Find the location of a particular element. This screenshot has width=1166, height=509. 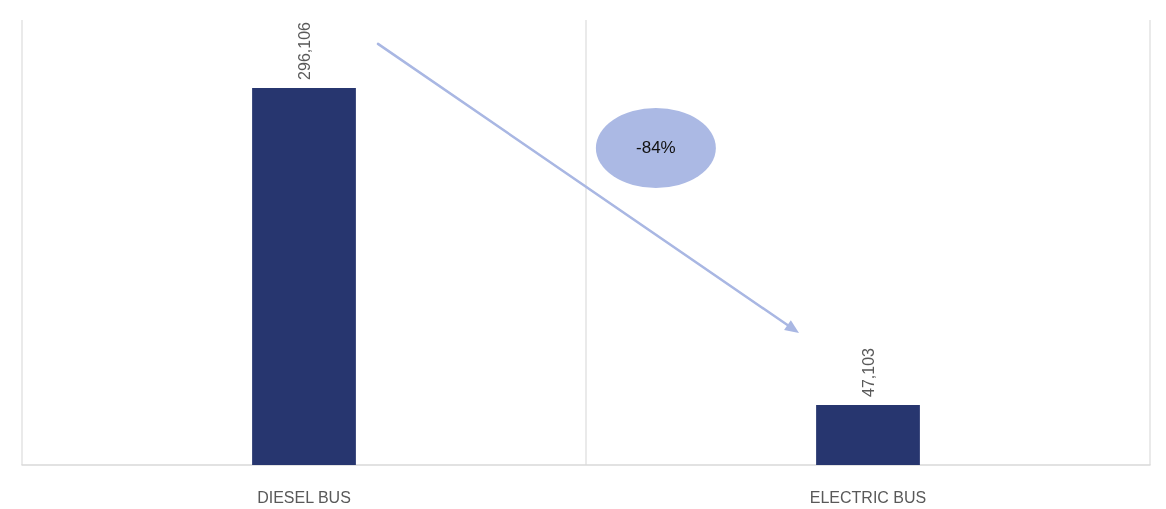

data-label: 296,106 is located at coordinates (304, 50).